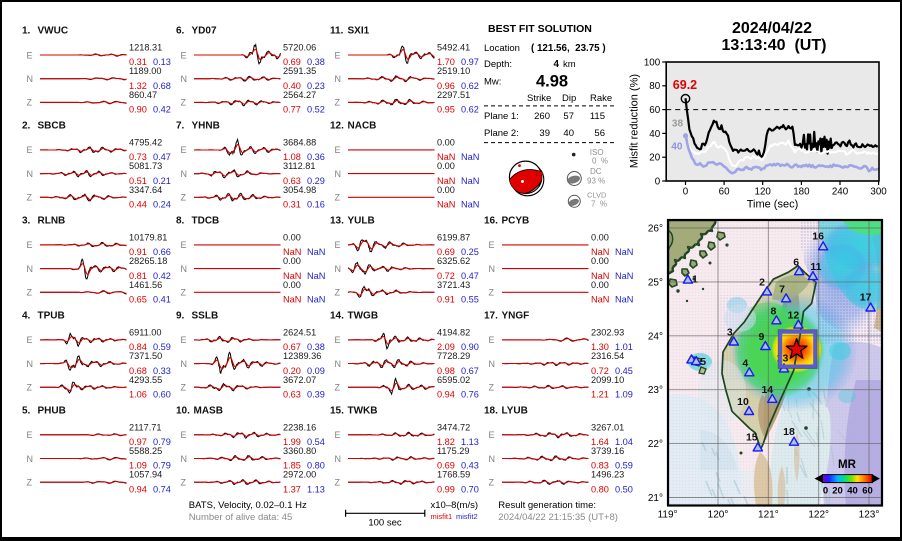 The image size is (902, 541). I want to click on svg-text: Result generation time:, so click(547, 505).